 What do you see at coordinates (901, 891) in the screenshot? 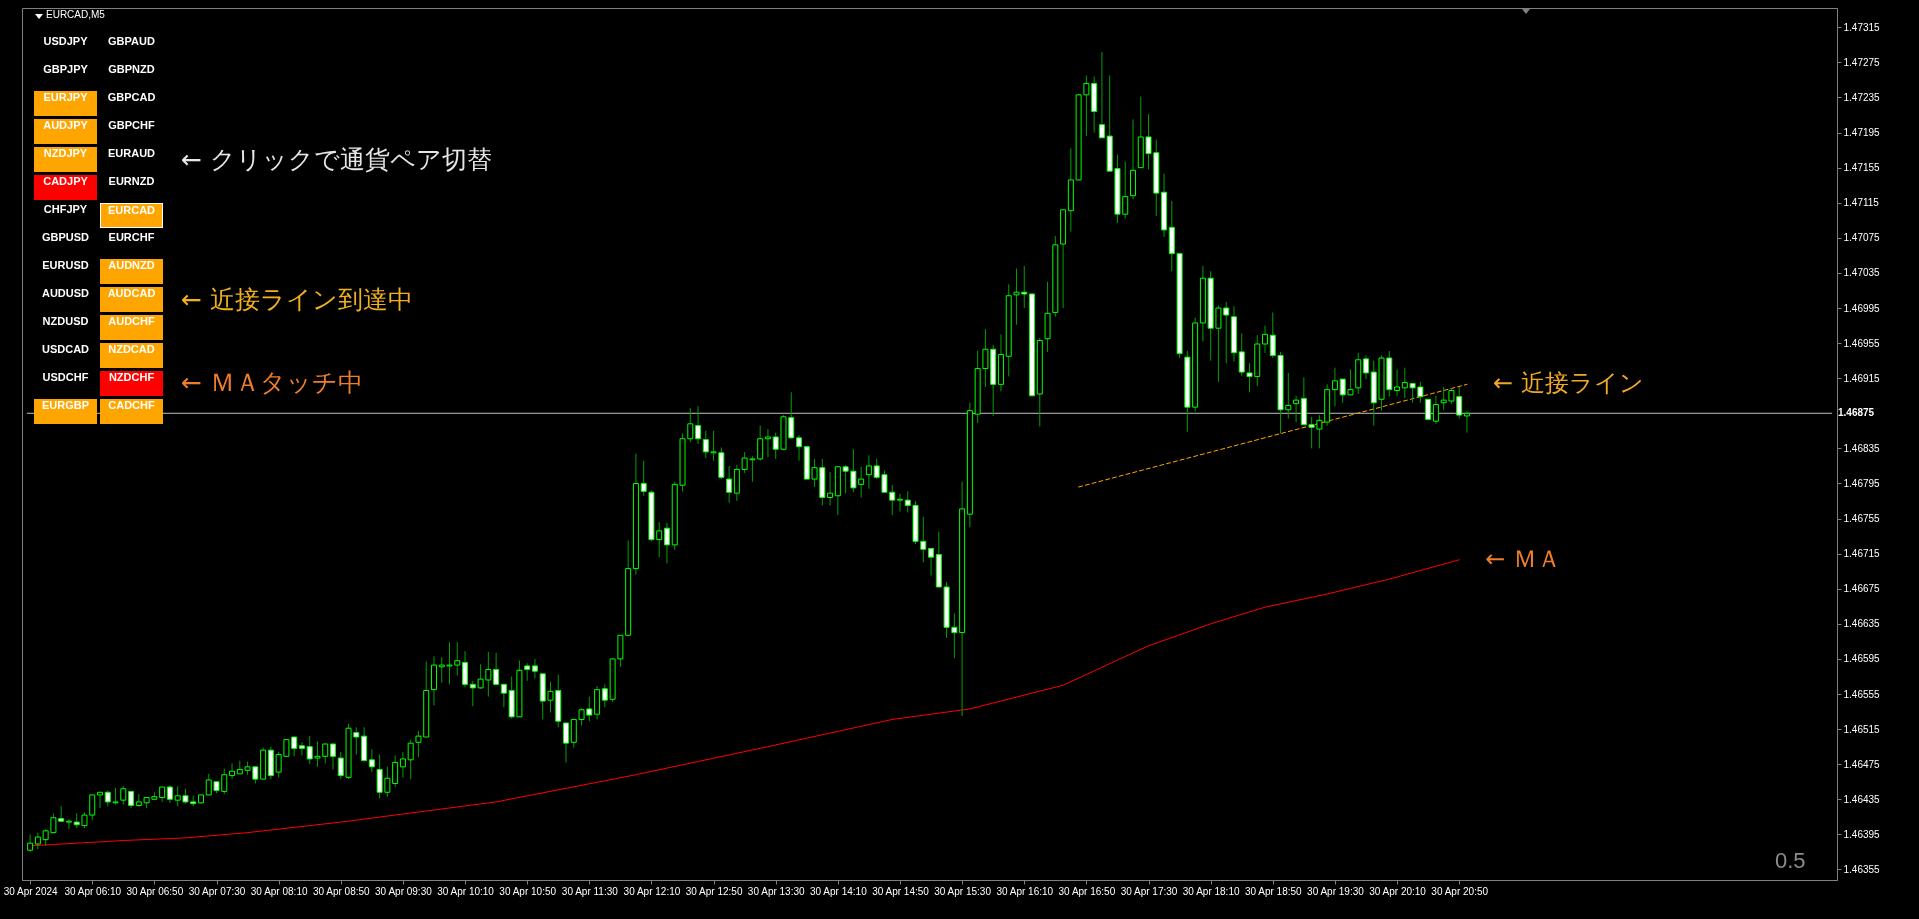
I see `x-tick-label: 30 Apr 14:50` at bounding box center [901, 891].